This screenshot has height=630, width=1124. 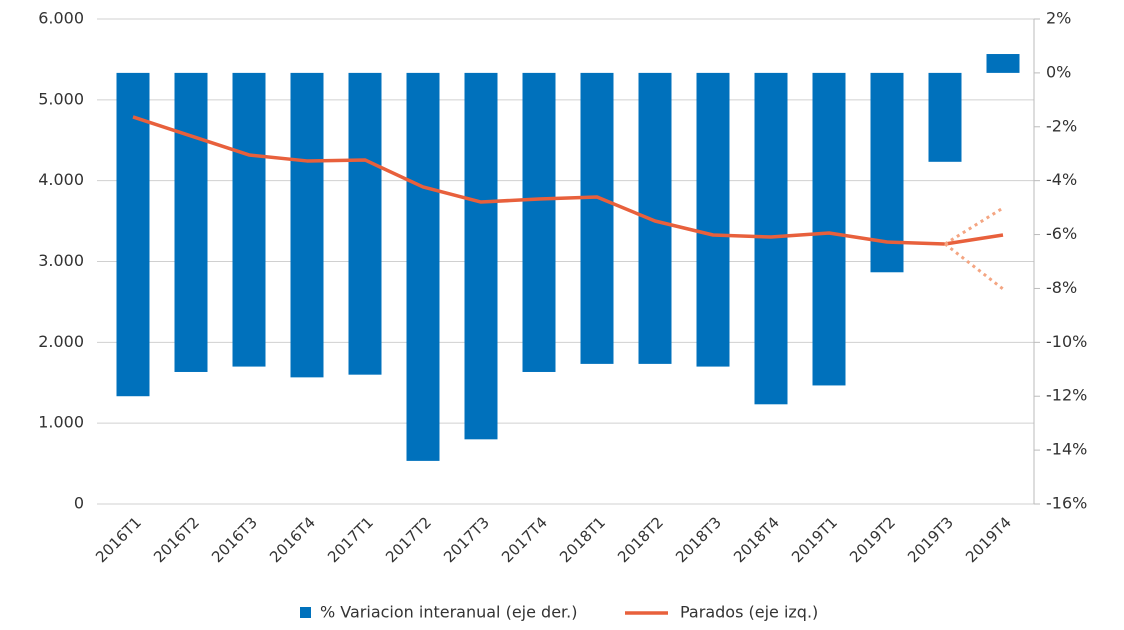 What do you see at coordinates (350, 539) in the screenshot?
I see `x-tick-label: 2017T1` at bounding box center [350, 539].